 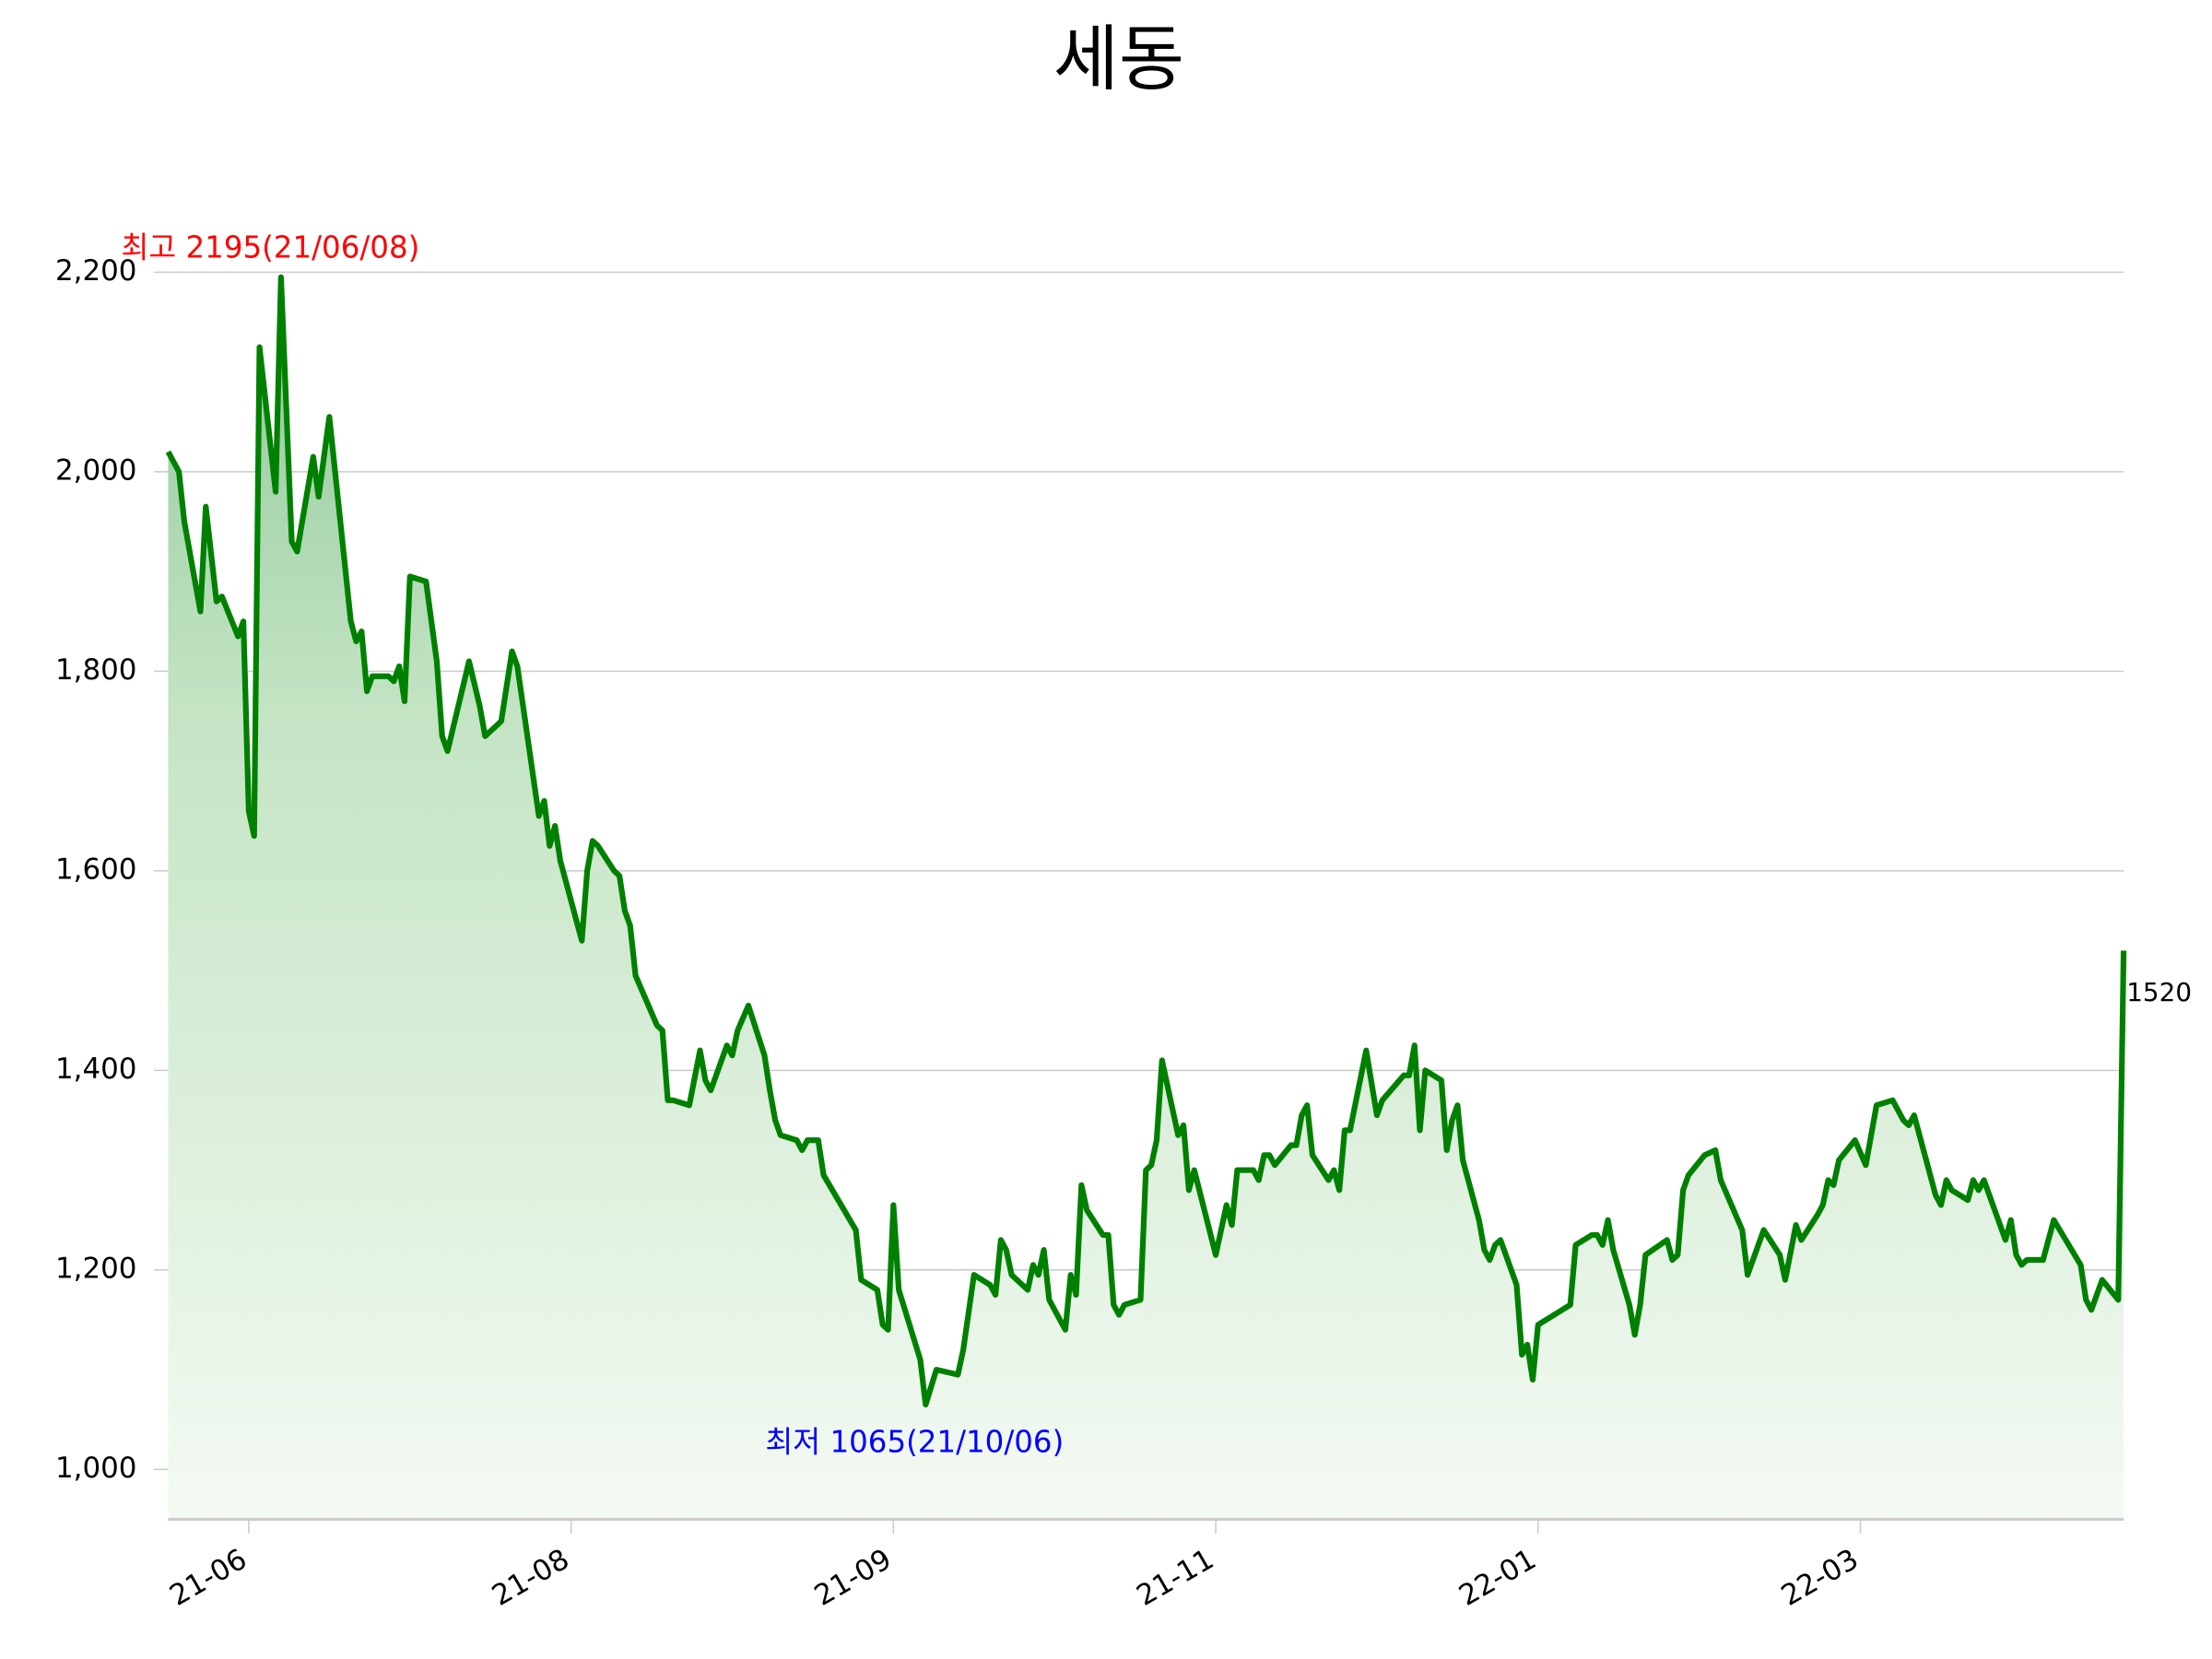 I want to click on last-value-label: 1520, so click(x=2159, y=992).